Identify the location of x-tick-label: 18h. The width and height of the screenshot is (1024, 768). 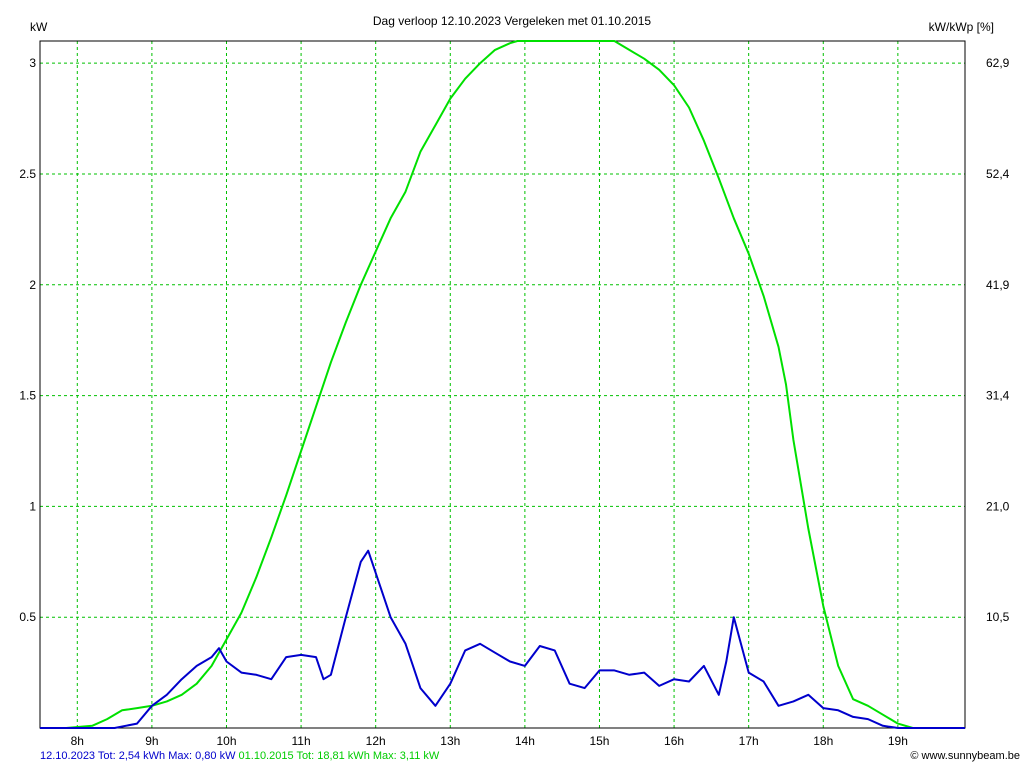
(823, 741).